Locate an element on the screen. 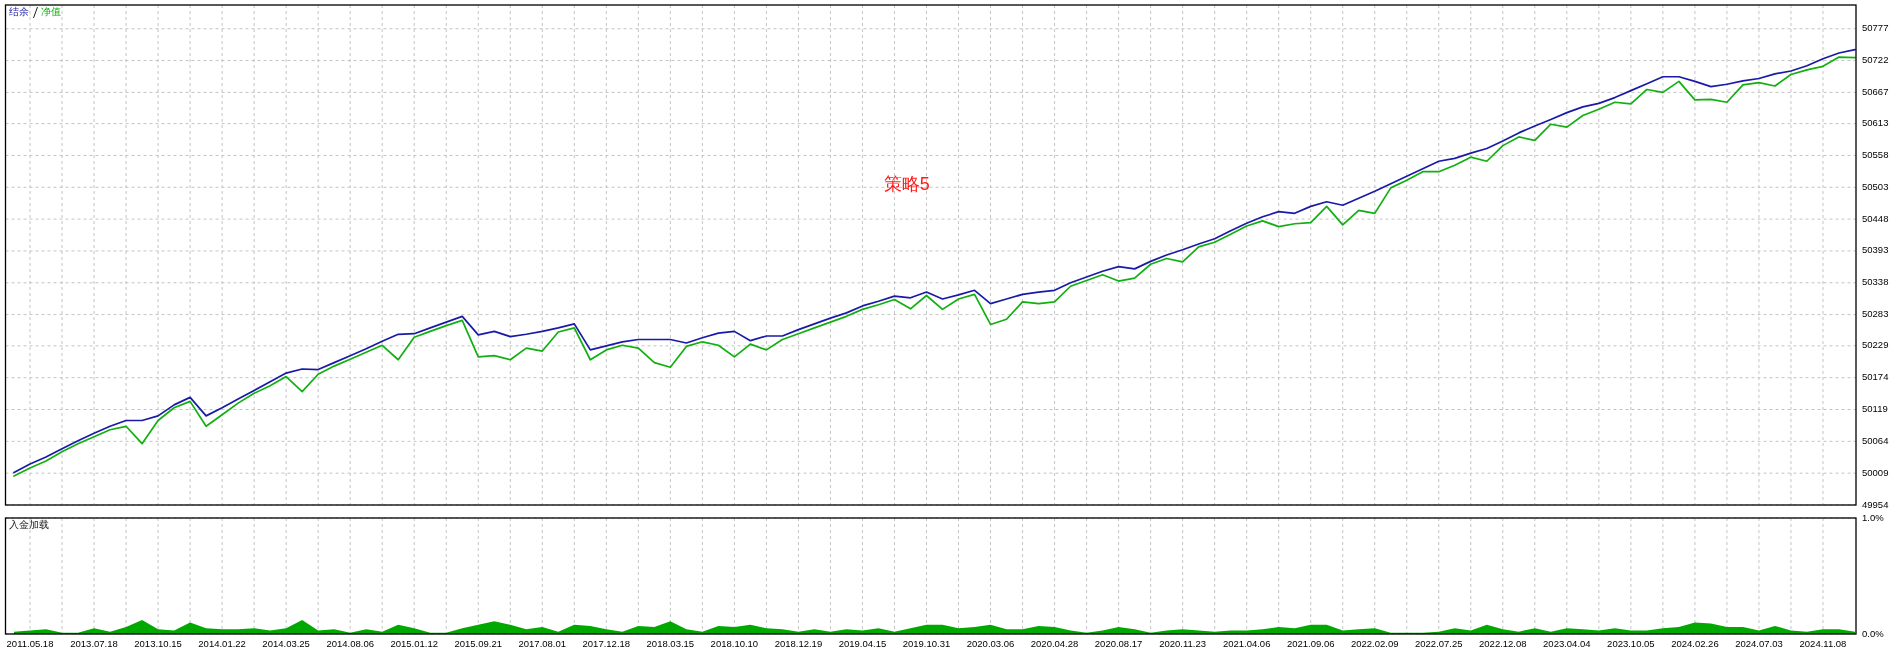 This screenshot has width=1902, height=654. x-tick-label: 2019.04.15 is located at coordinates (862, 643).